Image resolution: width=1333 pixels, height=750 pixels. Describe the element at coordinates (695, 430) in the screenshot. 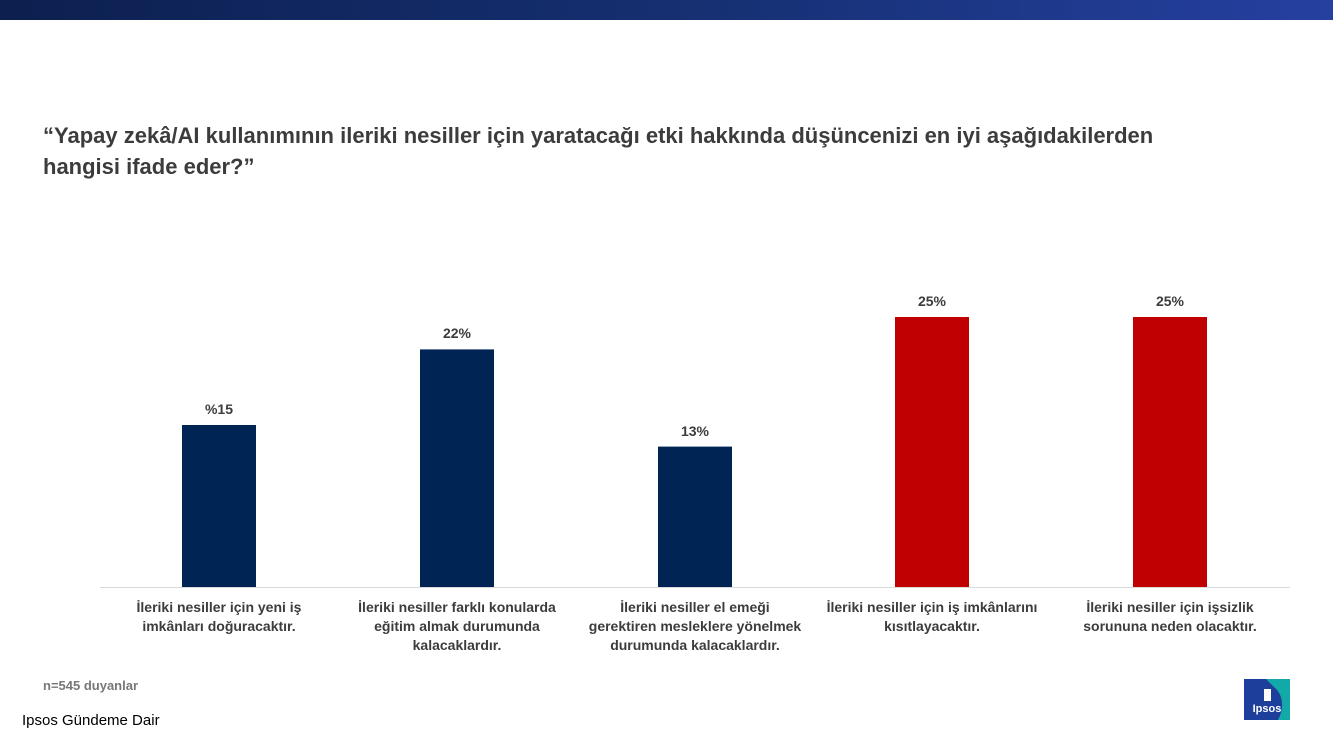

I see `bar-value-label-3: 13%` at that location.